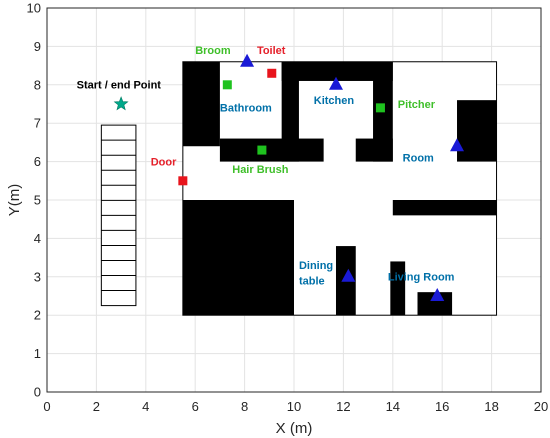 Image resolution: width=550 pixels, height=438 pixels. I want to click on x-tick-label: 6, so click(195, 406).